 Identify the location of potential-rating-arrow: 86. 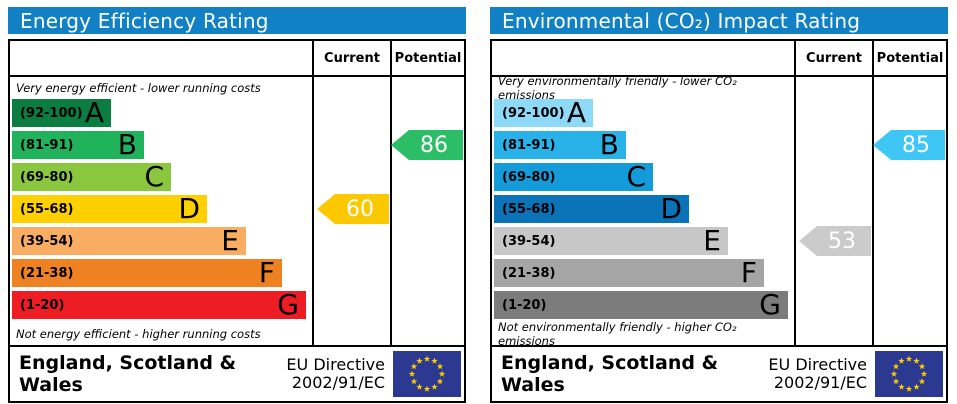
(427, 145).